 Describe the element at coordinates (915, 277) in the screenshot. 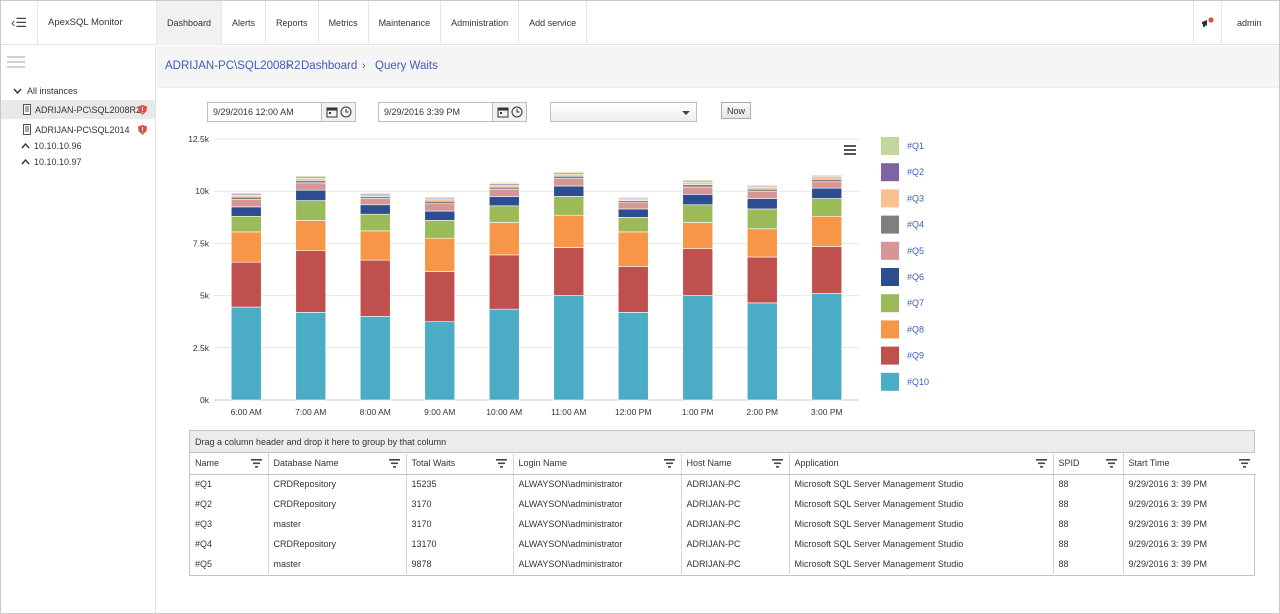

I see `legend-label: #Q6` at that location.